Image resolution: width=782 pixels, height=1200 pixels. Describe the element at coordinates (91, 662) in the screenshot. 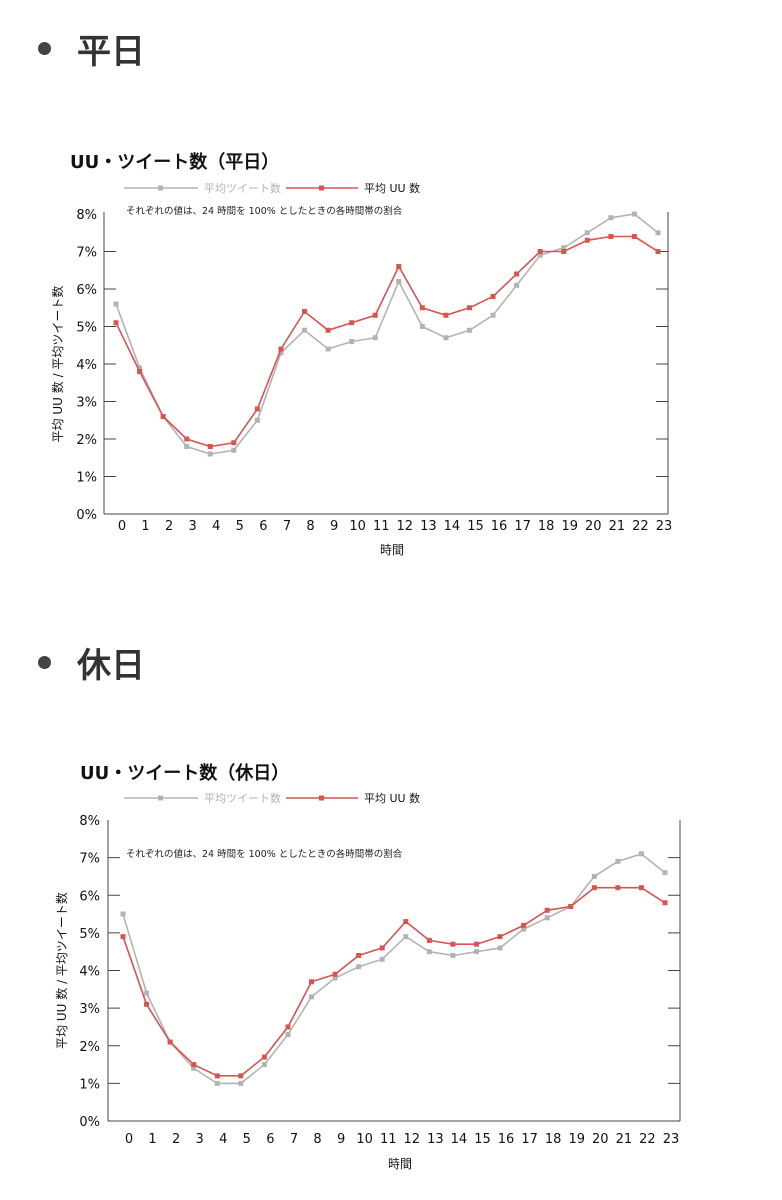

I see `section-heading-holiday: 休日` at that location.